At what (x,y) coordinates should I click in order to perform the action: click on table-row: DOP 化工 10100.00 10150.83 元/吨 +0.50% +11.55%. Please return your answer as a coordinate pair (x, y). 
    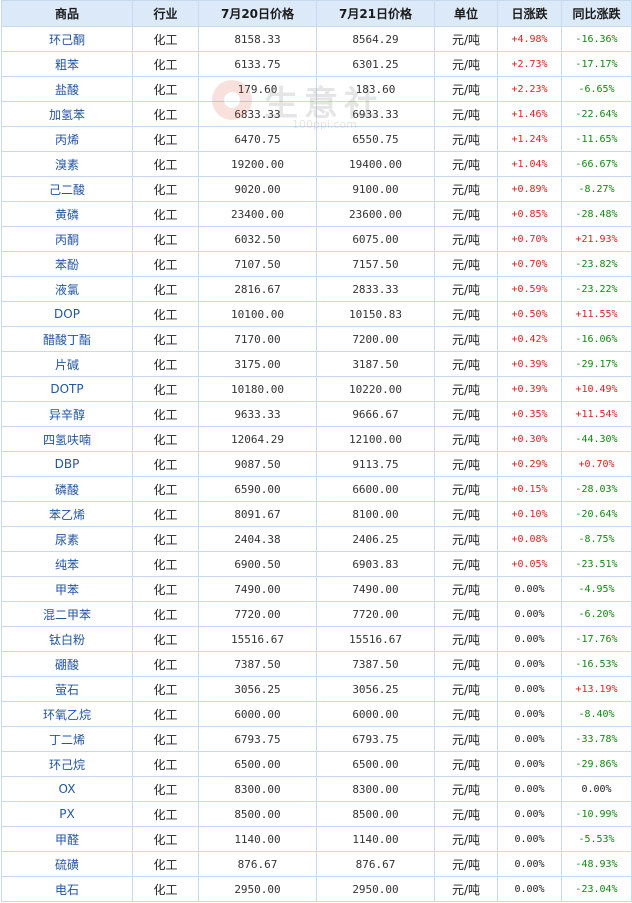
    Looking at the image, I should click on (316, 314).